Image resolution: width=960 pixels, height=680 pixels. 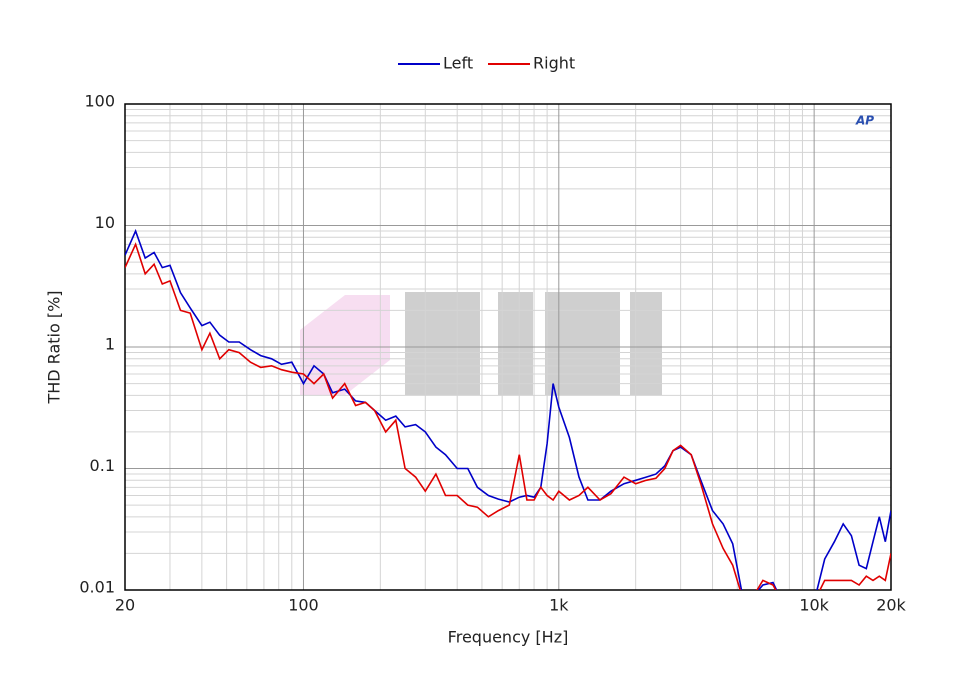 What do you see at coordinates (554, 63) in the screenshot?
I see `legend-label: Right` at bounding box center [554, 63].